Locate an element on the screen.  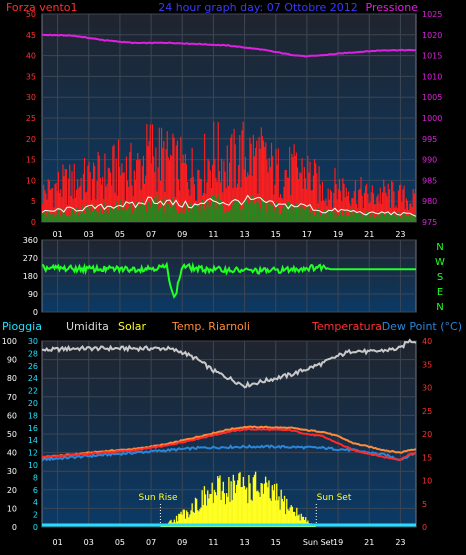
compass-letter: N is located at coordinates (439, 247).